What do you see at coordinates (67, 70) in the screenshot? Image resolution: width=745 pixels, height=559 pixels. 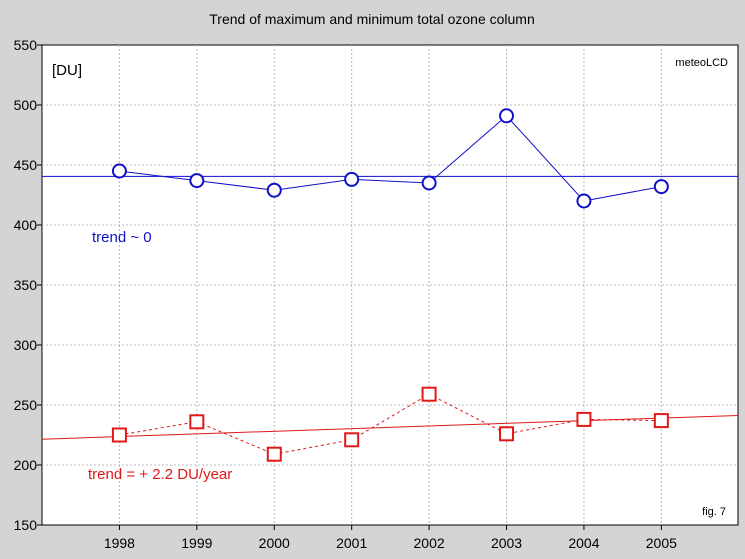 I see `unit-label: [DU]` at bounding box center [67, 70].